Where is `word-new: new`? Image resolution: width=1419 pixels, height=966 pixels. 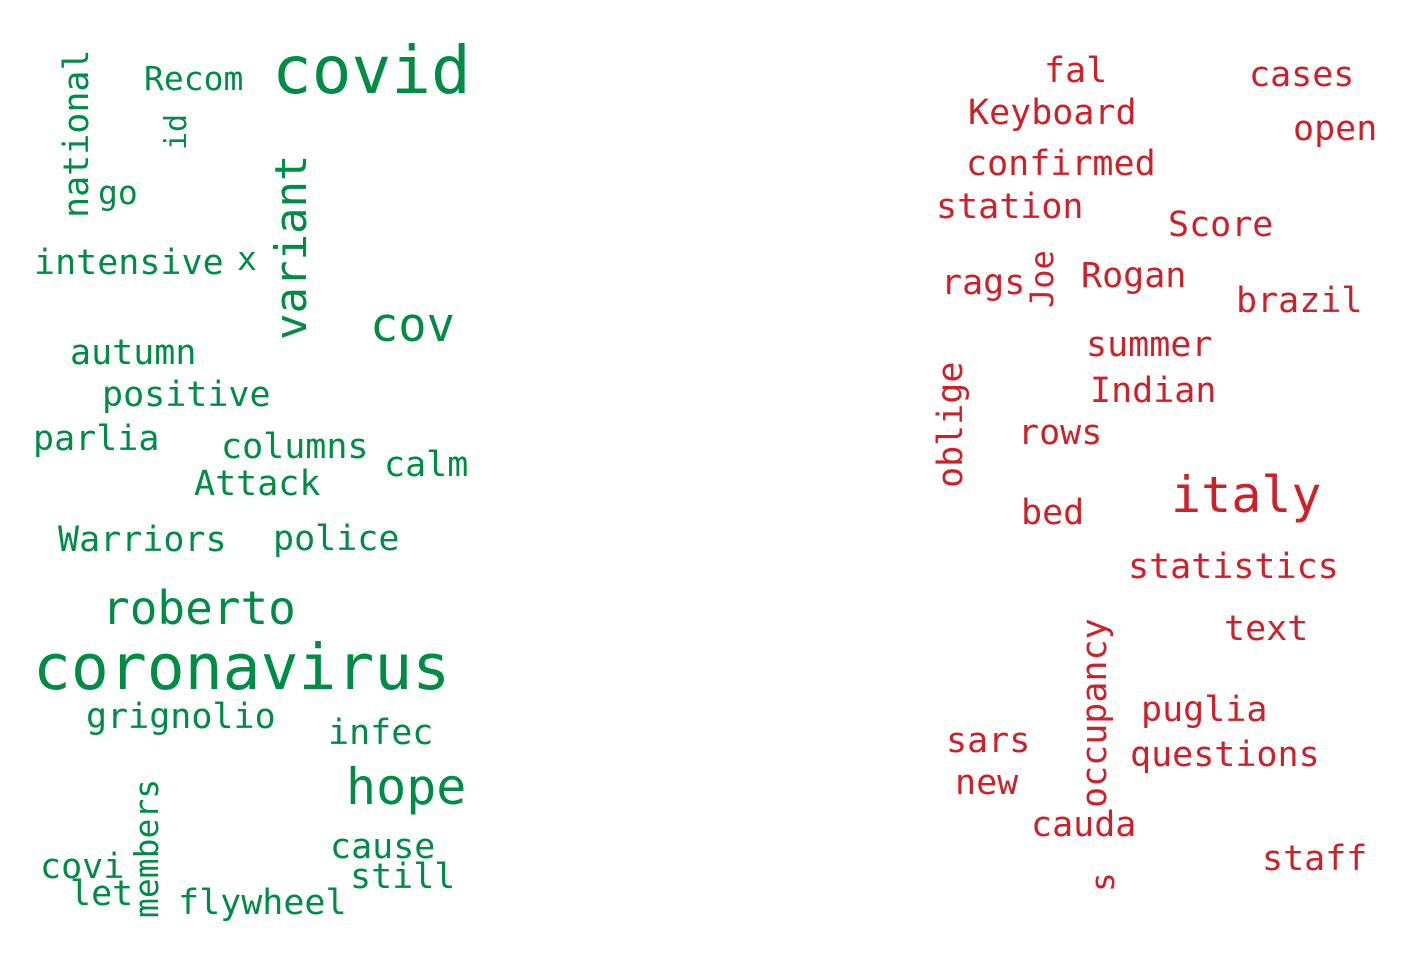
word-new: new is located at coordinates (987, 783).